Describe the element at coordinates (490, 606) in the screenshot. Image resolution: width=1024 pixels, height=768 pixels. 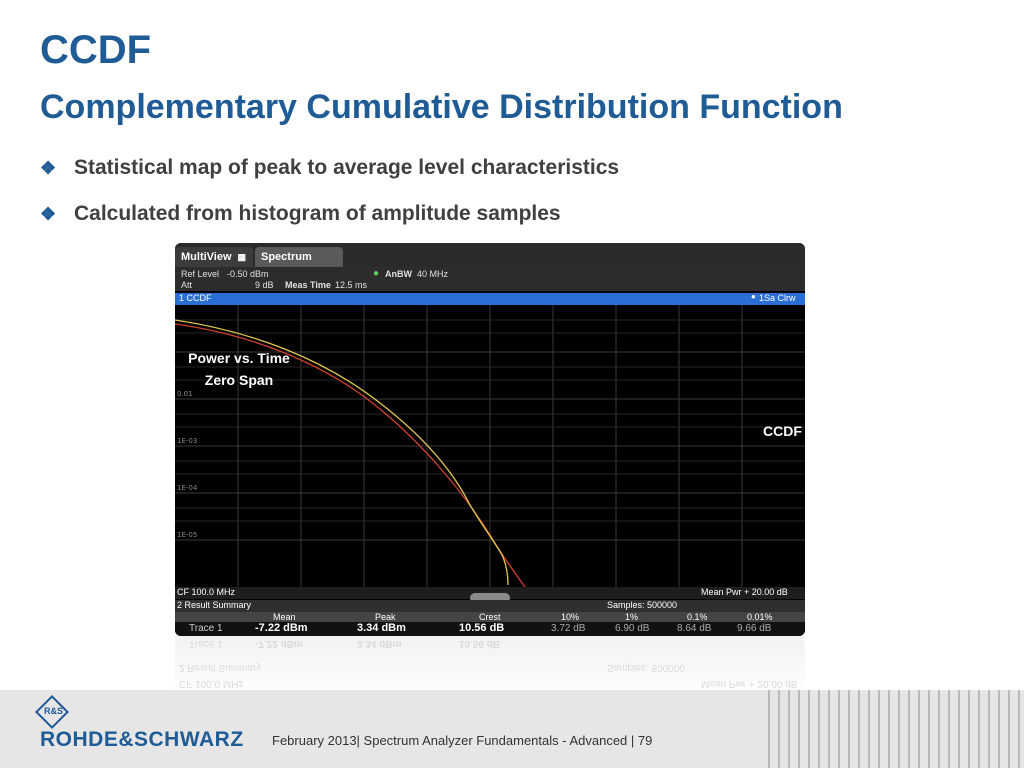
I see `result-summary-title-bar: 2 Result Summary Samples: 500000` at that location.